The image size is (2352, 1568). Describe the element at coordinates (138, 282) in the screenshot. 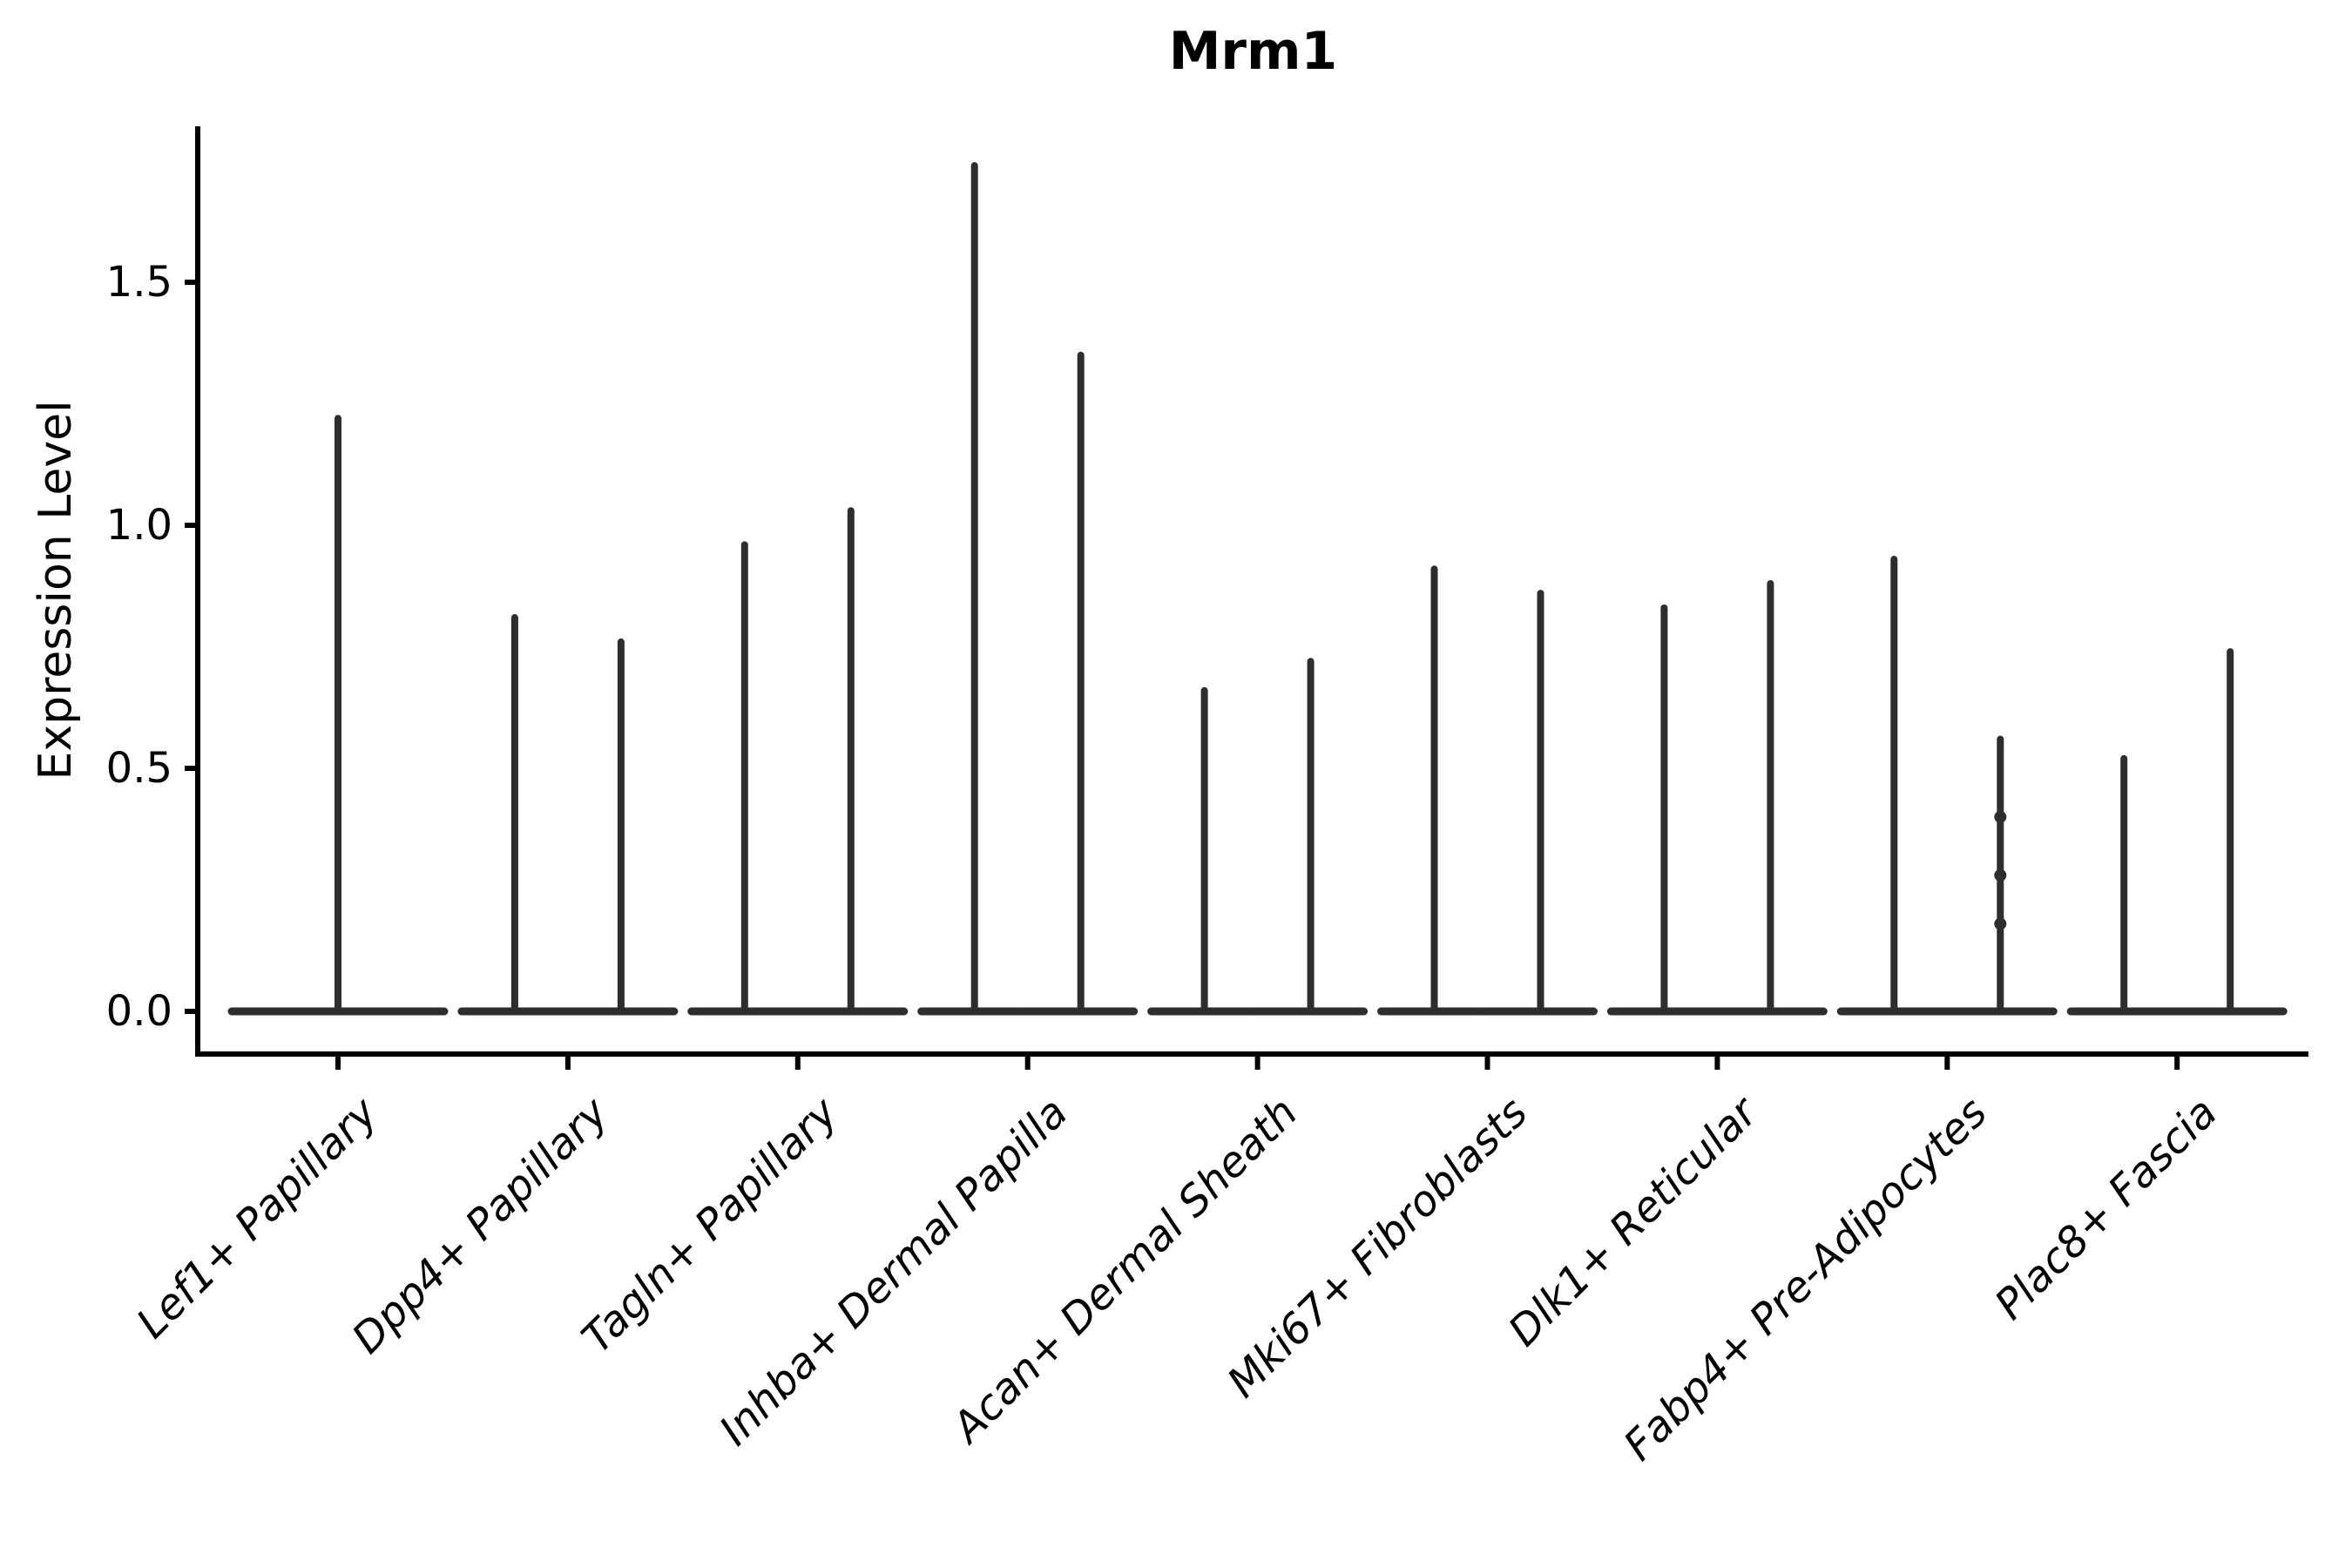

I see `y-tick-label: 1.5` at that location.